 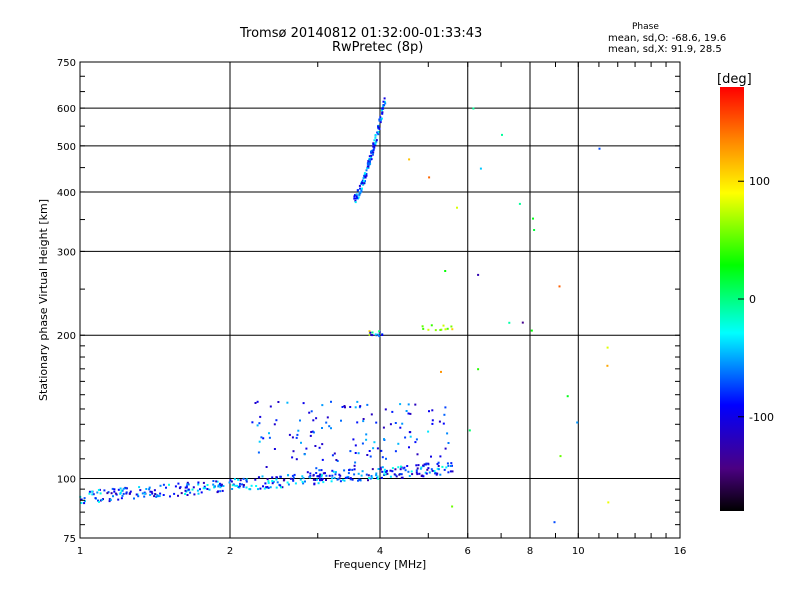 I want to click on y-tick-label: 750, so click(x=66, y=63).